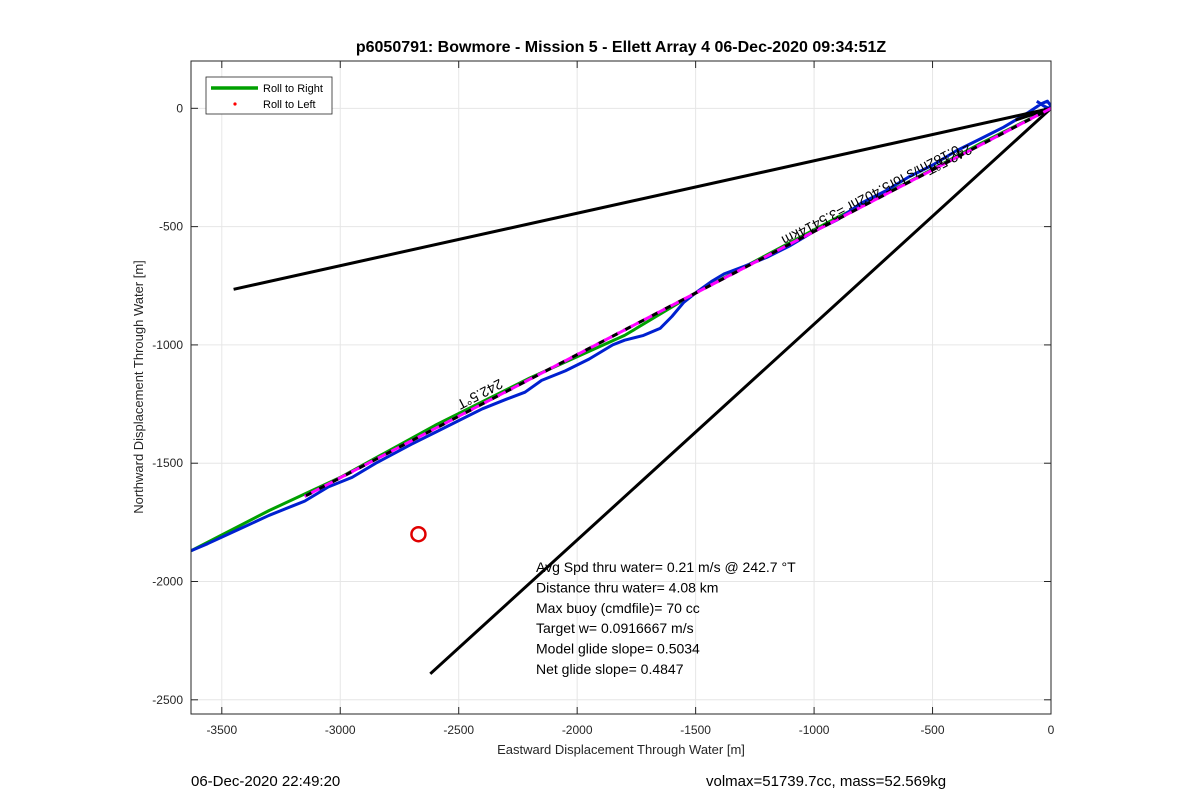  What do you see at coordinates (695, 730) in the screenshot?
I see `x-tick-label: -1500` at bounding box center [695, 730].